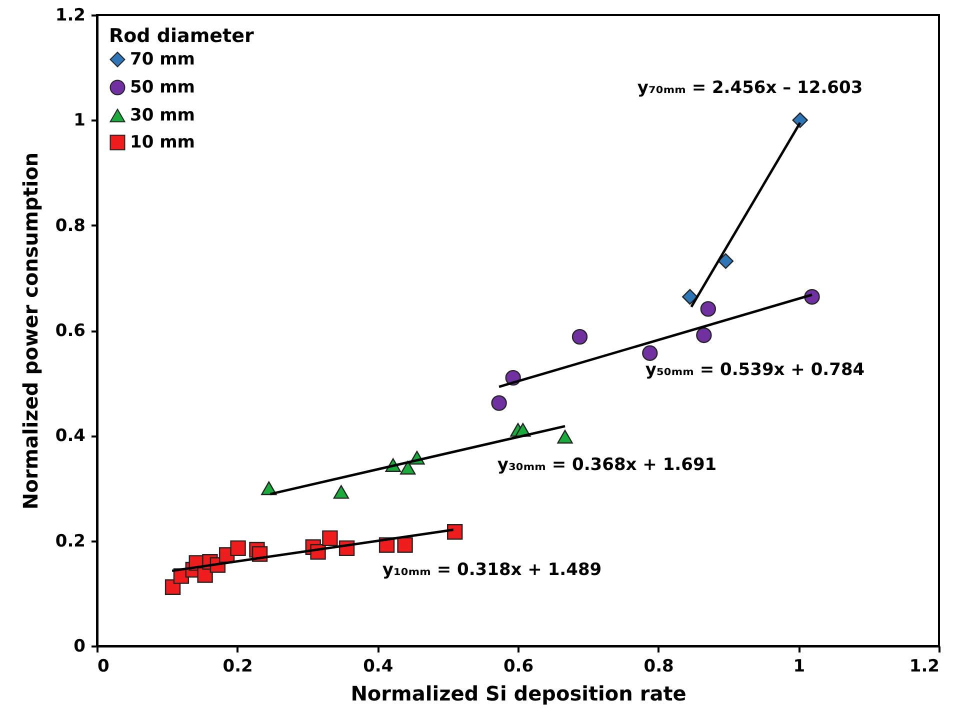 This screenshot has height=722, width=964. Describe the element at coordinates (80, 646) in the screenshot. I see `y-tick-label: 0` at that location.